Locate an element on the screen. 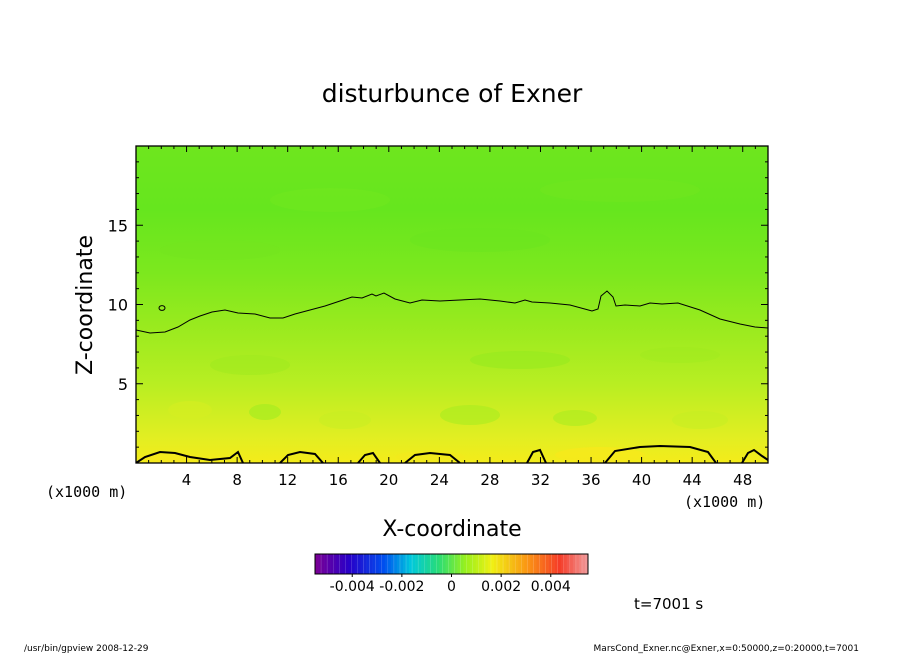 This screenshot has height=654, width=904. y-tick-label: 15 is located at coordinates (118, 225).